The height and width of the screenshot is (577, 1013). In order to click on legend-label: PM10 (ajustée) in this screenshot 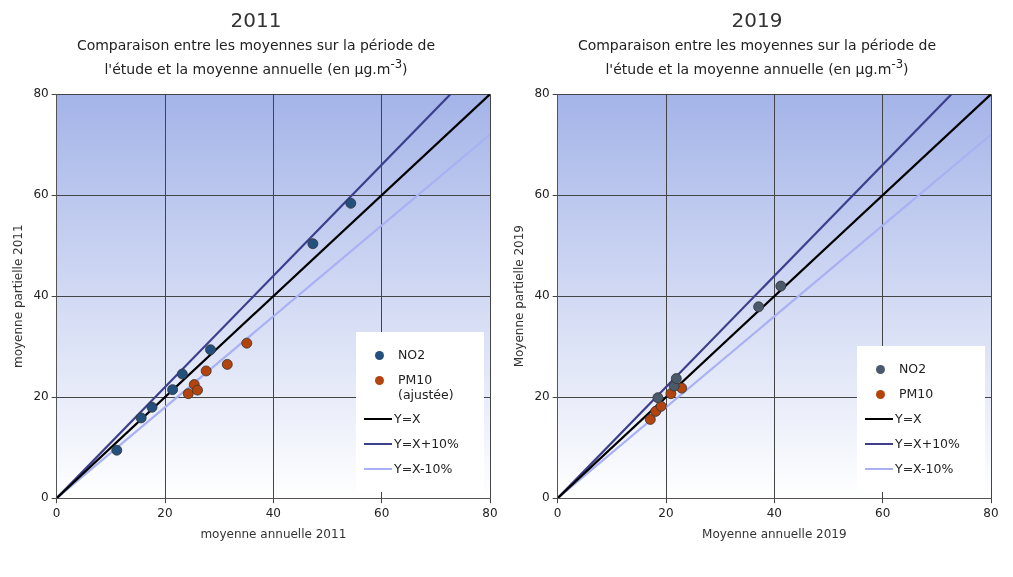, I will do `click(426, 387)`.